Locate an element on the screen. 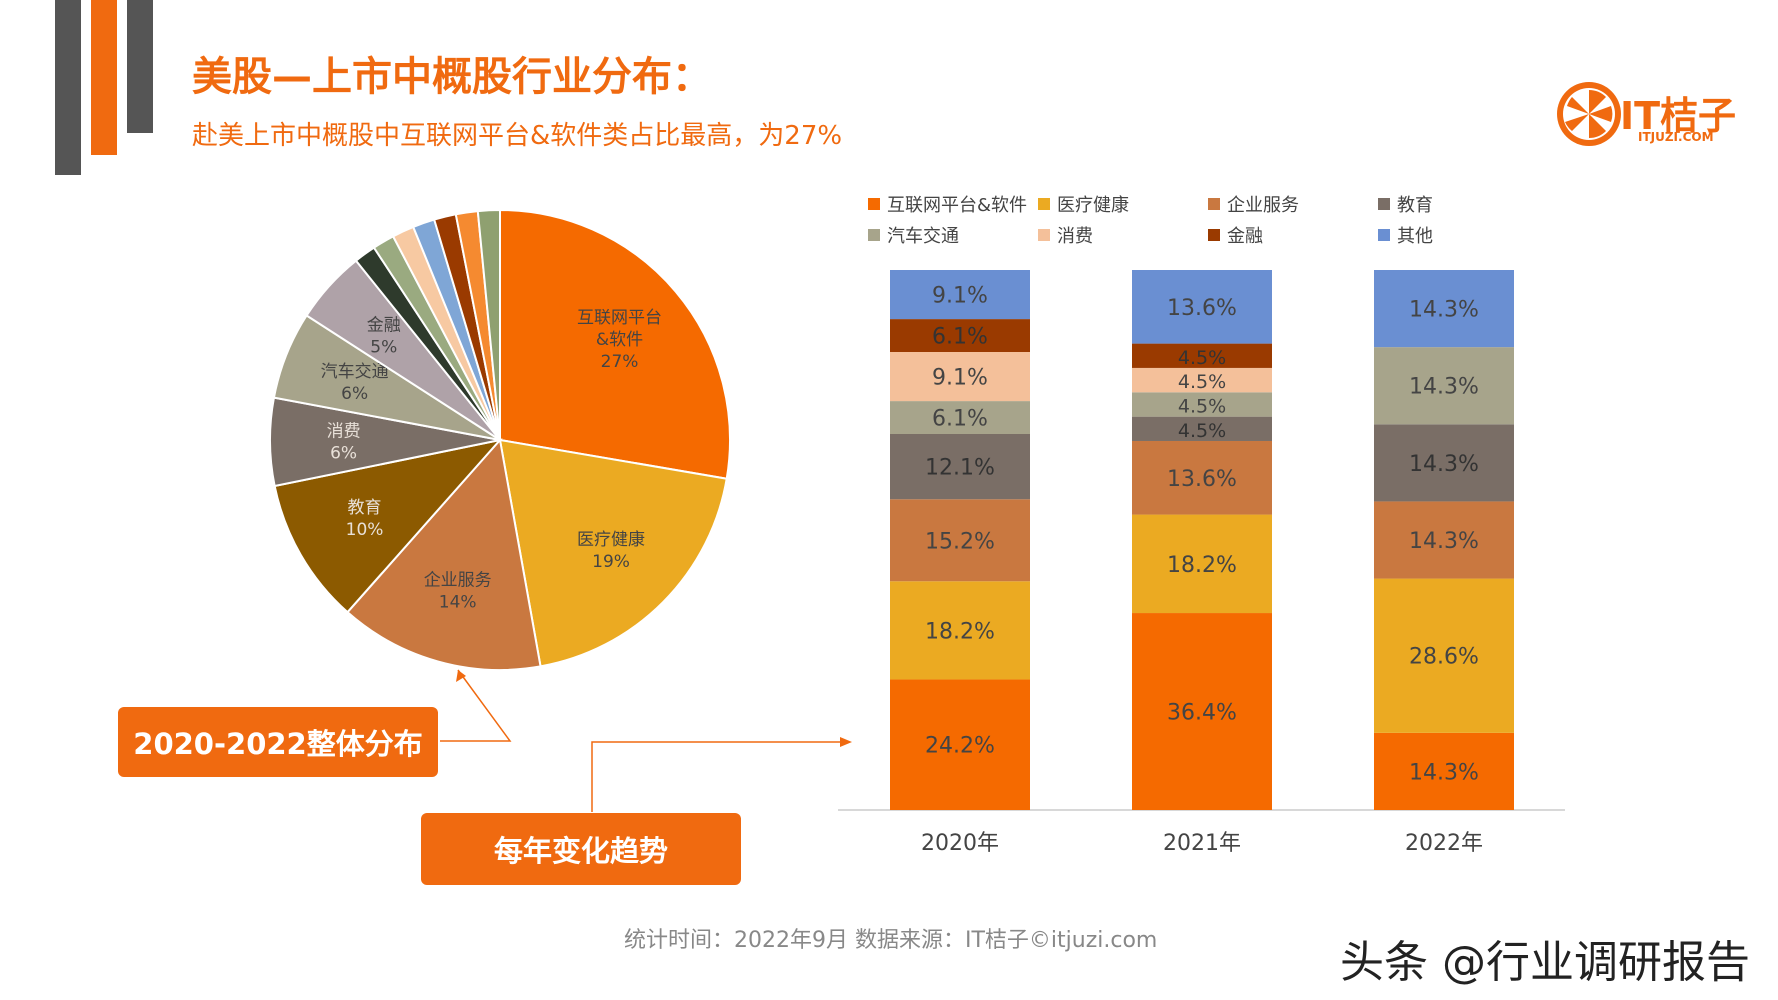  orange-slice-icon is located at coordinates (1589, 114).